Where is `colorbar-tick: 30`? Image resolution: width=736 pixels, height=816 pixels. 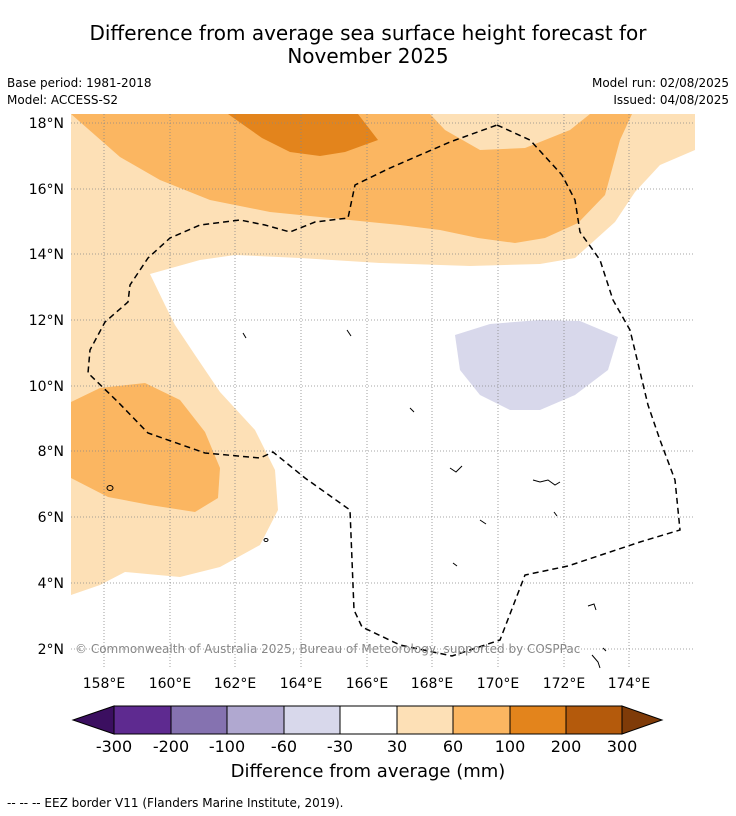 colorbar-tick: 30 is located at coordinates (397, 746).